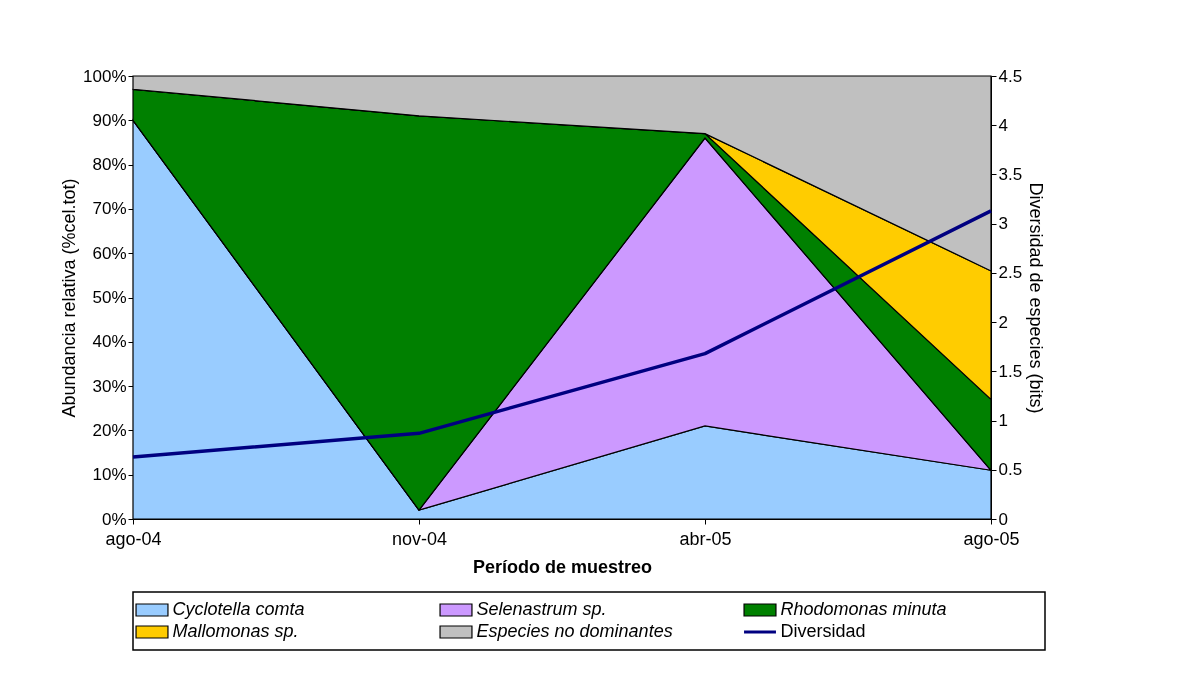 Image resolution: width=1185 pixels, height=700 pixels. What do you see at coordinates (105, 76) in the screenshot?
I see `y-tick-label: 100%` at bounding box center [105, 76].